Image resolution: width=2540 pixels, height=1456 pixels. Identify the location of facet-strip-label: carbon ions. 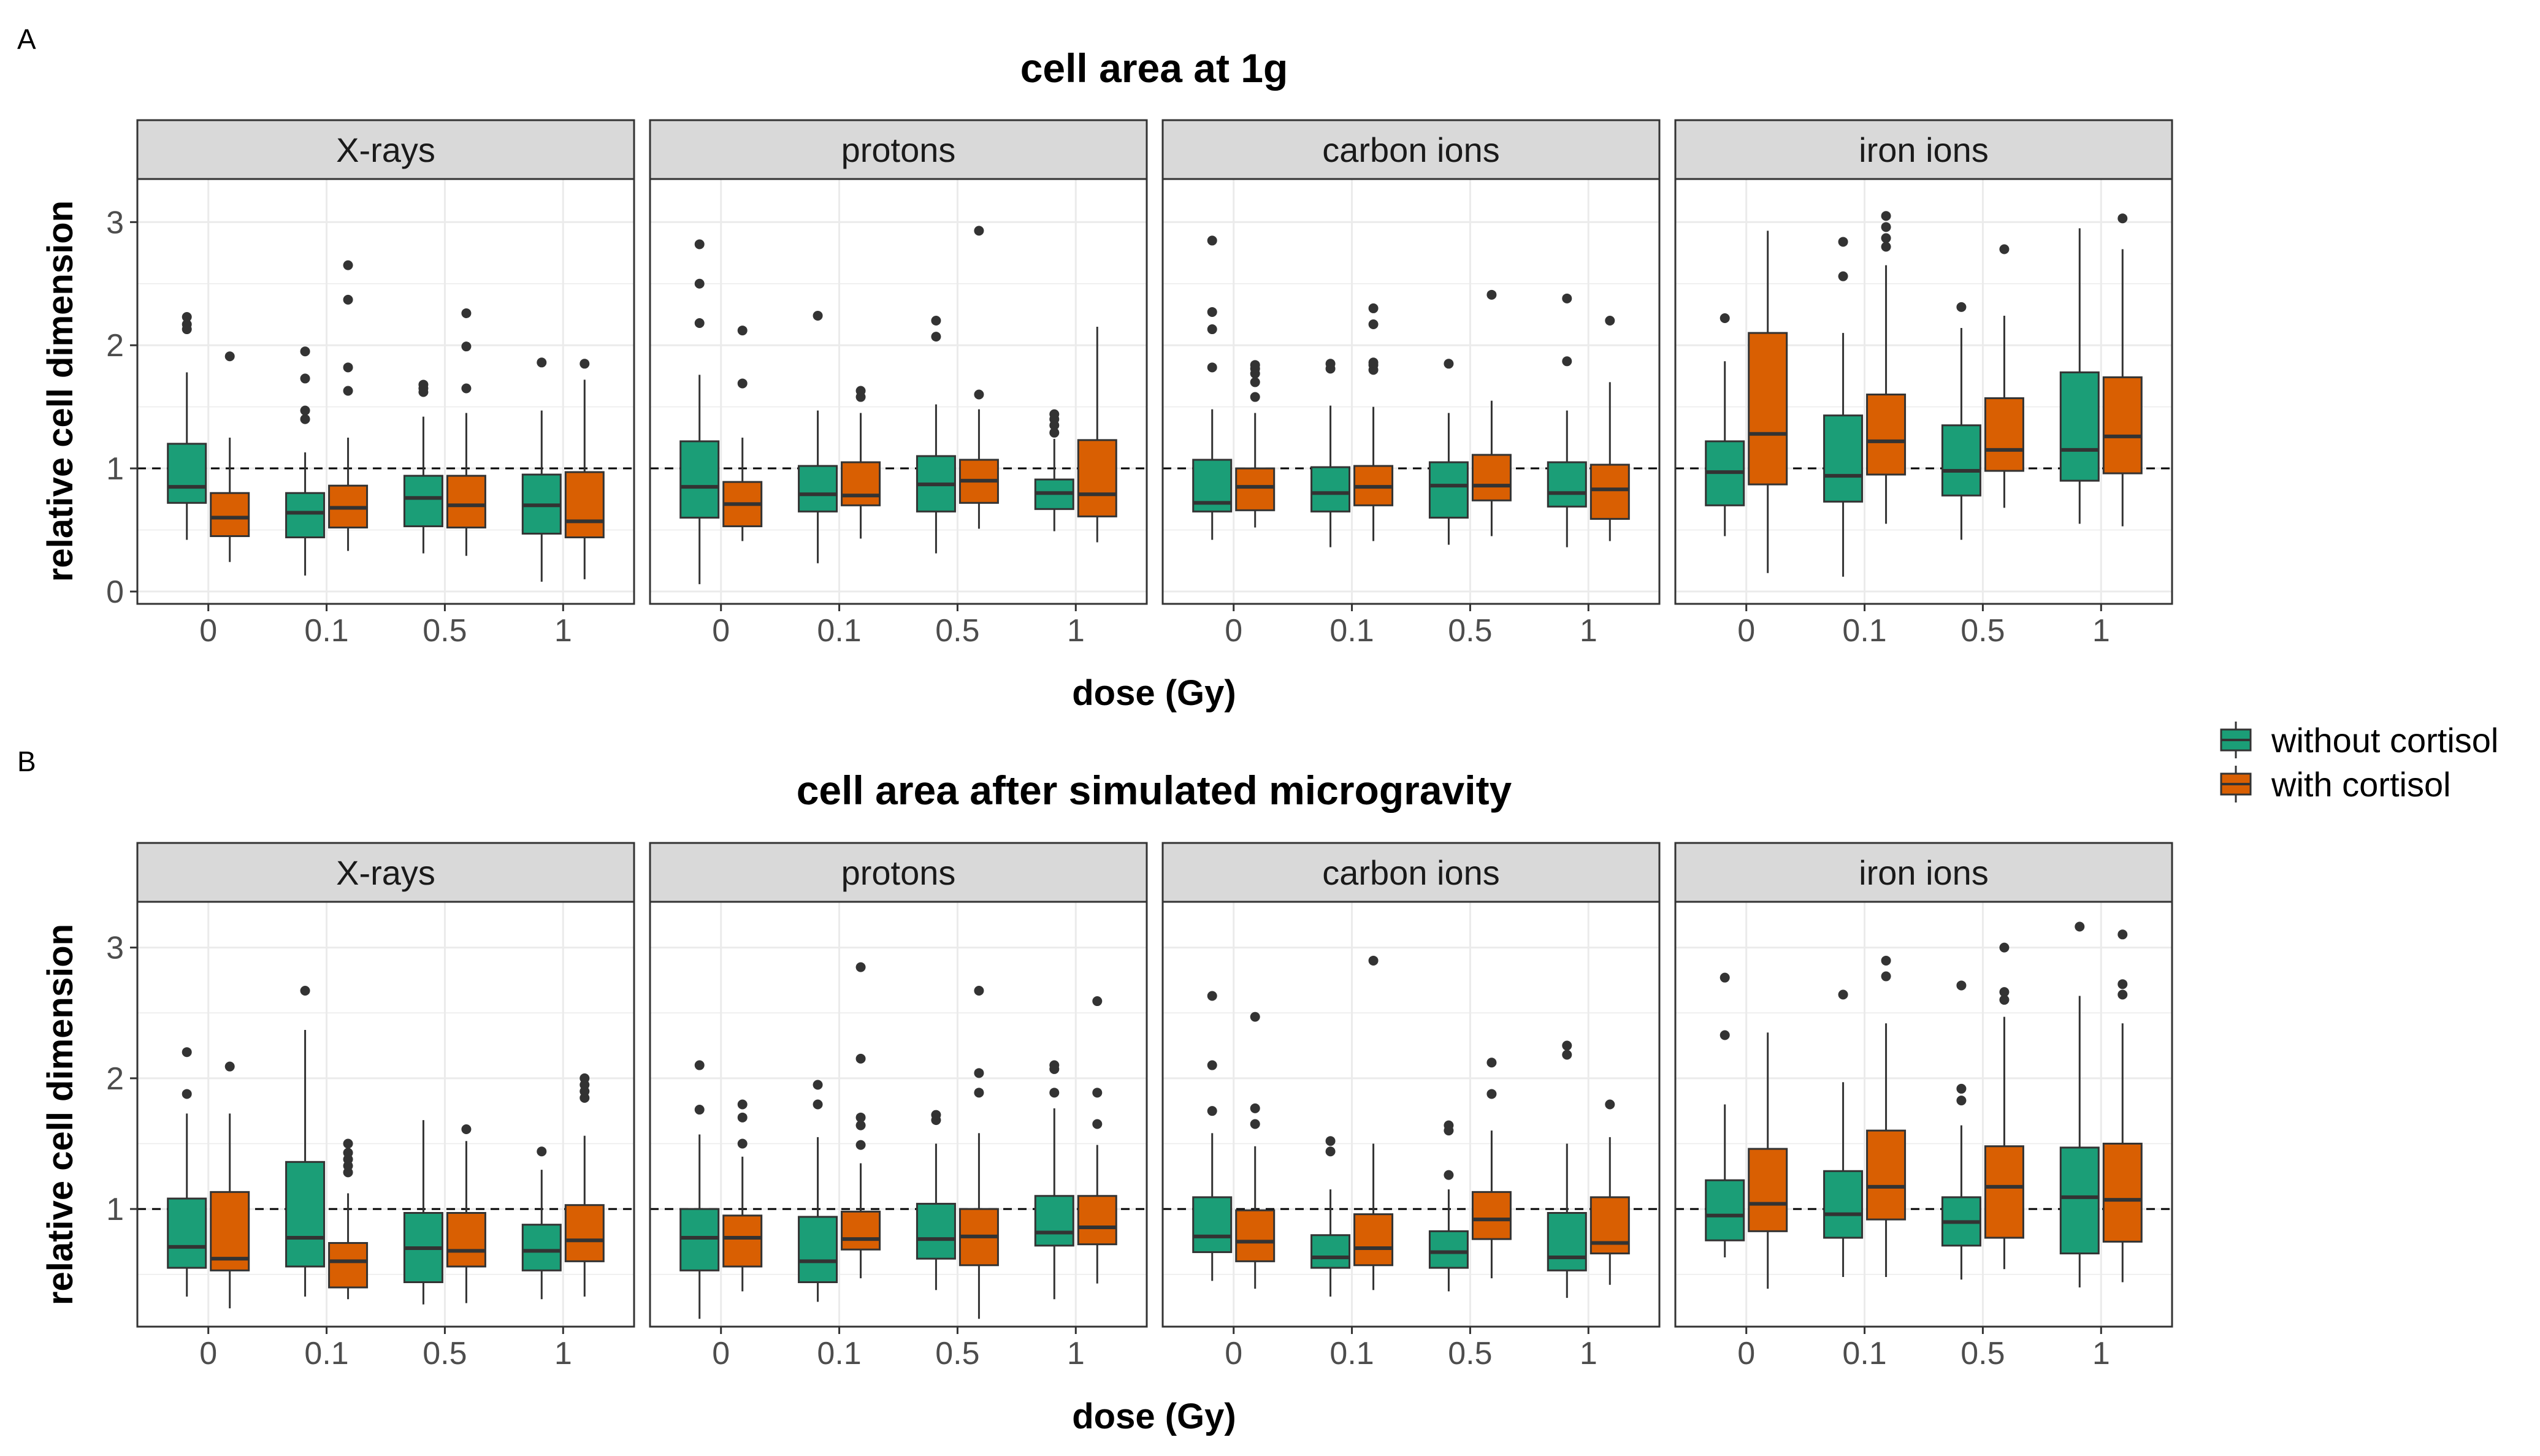
(1411, 150).